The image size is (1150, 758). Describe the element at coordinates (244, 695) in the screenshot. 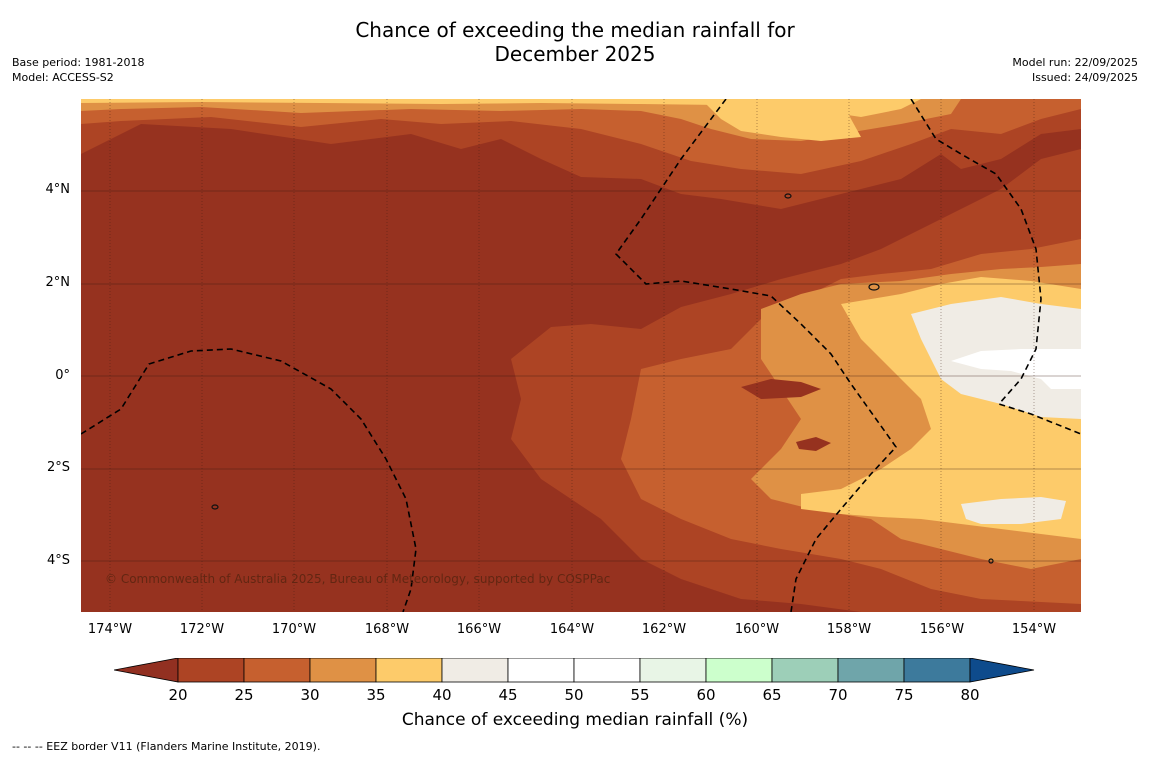

I see `colorbar-label: 25` at that location.